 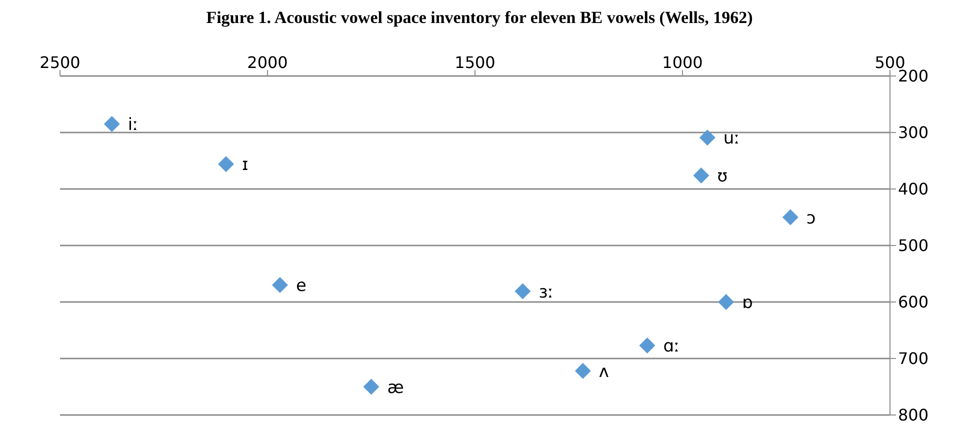 What do you see at coordinates (267, 62) in the screenshot?
I see `x-tick-label: 2000` at bounding box center [267, 62].